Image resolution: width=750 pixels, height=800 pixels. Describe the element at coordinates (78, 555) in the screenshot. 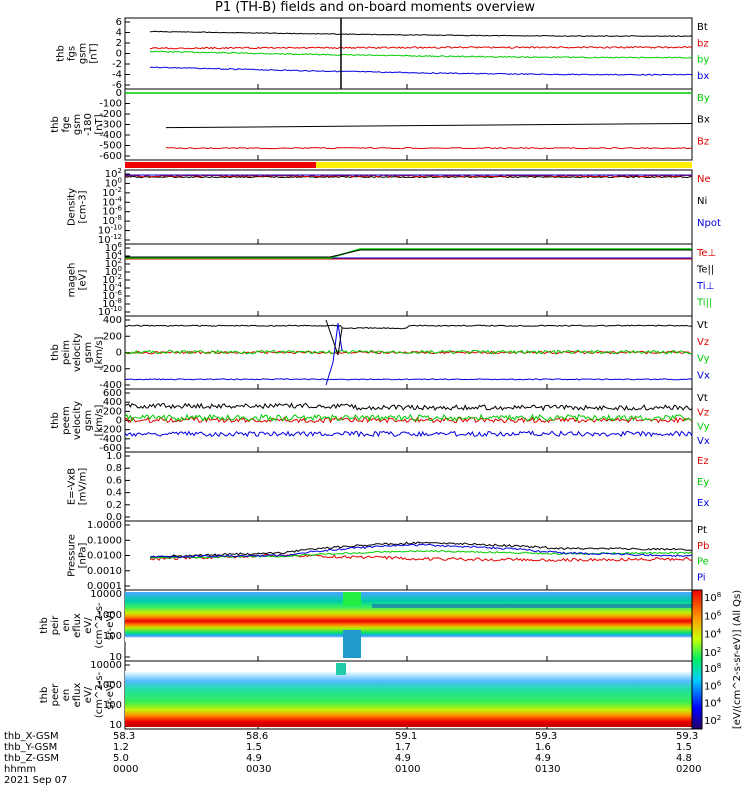

I see `panel-ylabel: Pressure[nPa]` at that location.